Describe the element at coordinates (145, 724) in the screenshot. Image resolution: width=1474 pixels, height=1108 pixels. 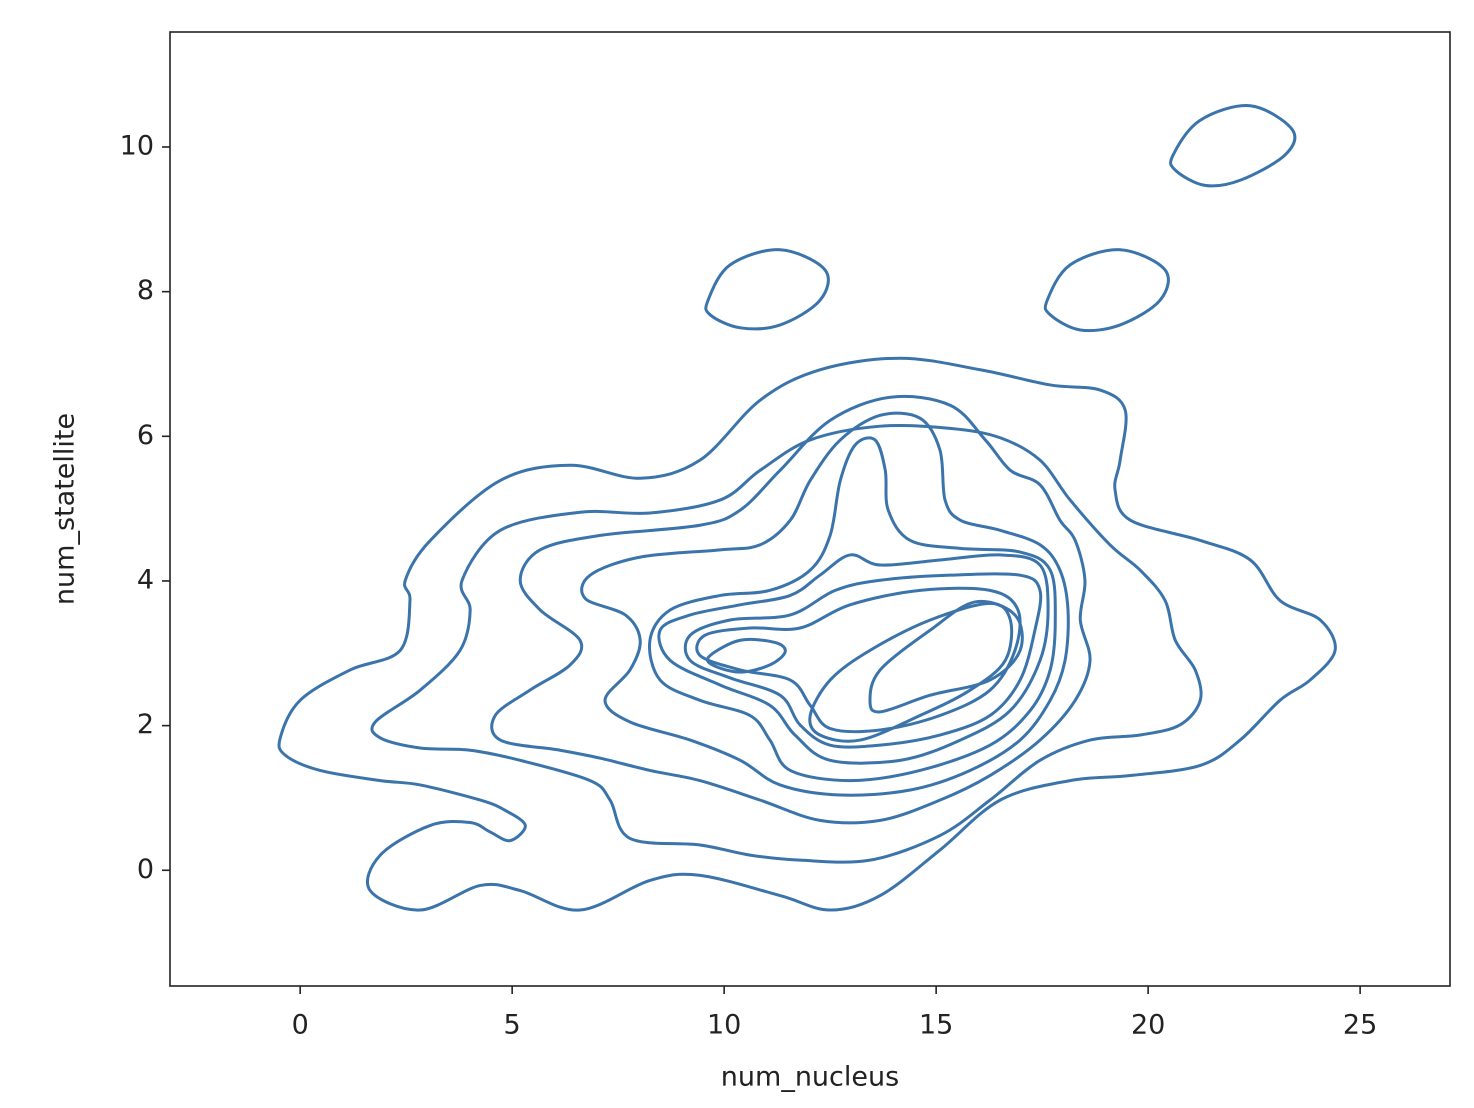
I see `y-tick-label: 2` at that location.